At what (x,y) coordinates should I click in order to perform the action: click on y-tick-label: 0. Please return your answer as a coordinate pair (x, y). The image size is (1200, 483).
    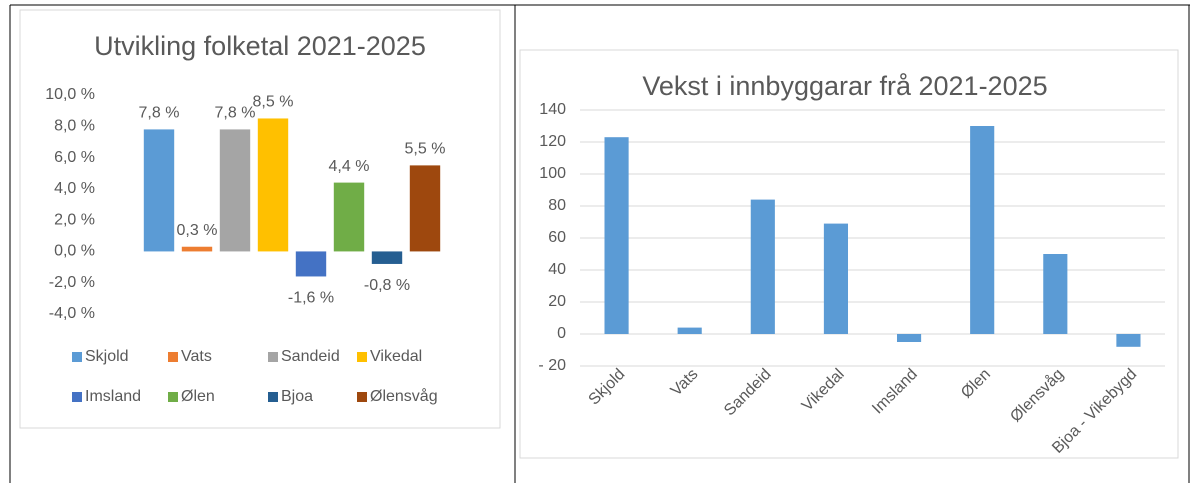
    Looking at the image, I should click on (561, 333).